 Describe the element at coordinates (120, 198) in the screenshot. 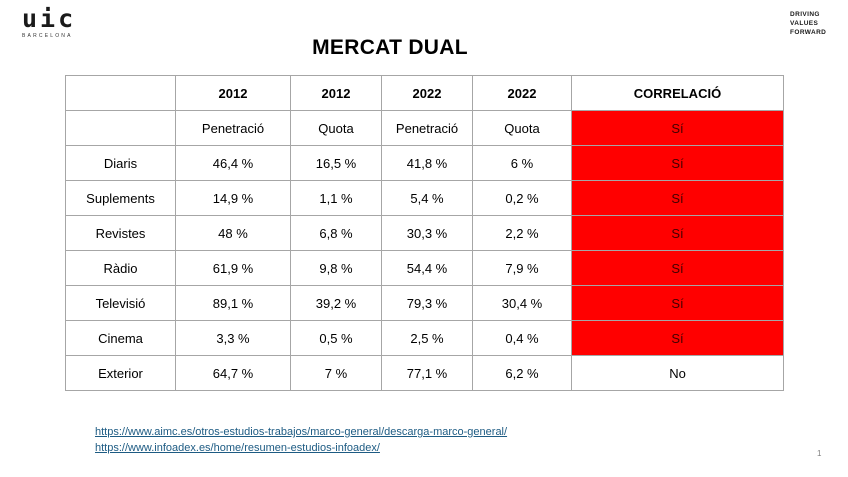

I see `row-label: Suplements` at that location.